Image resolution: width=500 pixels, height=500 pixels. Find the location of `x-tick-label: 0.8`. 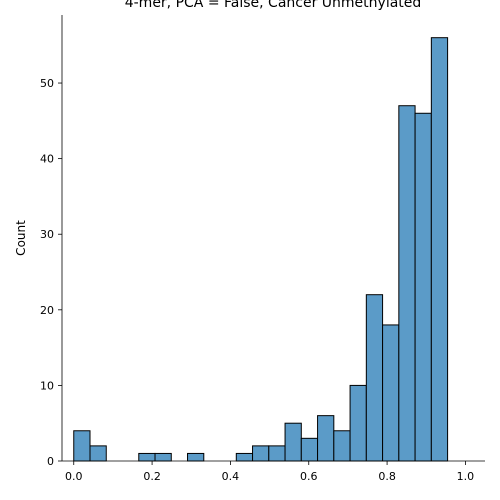

x-tick-label: 0.8 is located at coordinates (387, 476).